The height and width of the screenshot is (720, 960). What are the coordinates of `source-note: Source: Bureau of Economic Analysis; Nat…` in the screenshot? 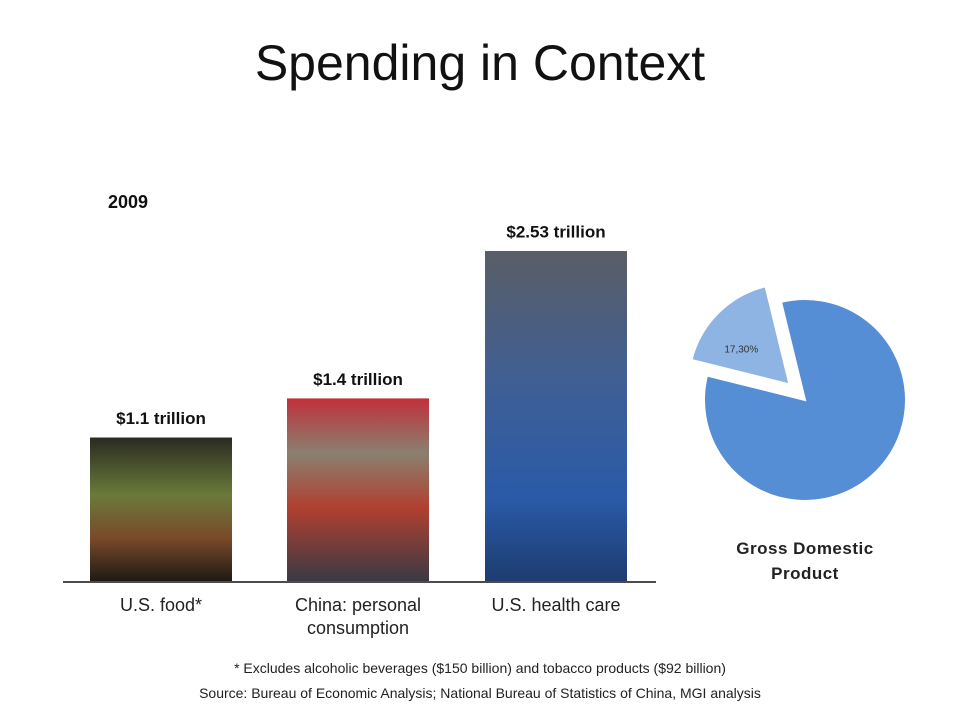 It's located at (480, 693).